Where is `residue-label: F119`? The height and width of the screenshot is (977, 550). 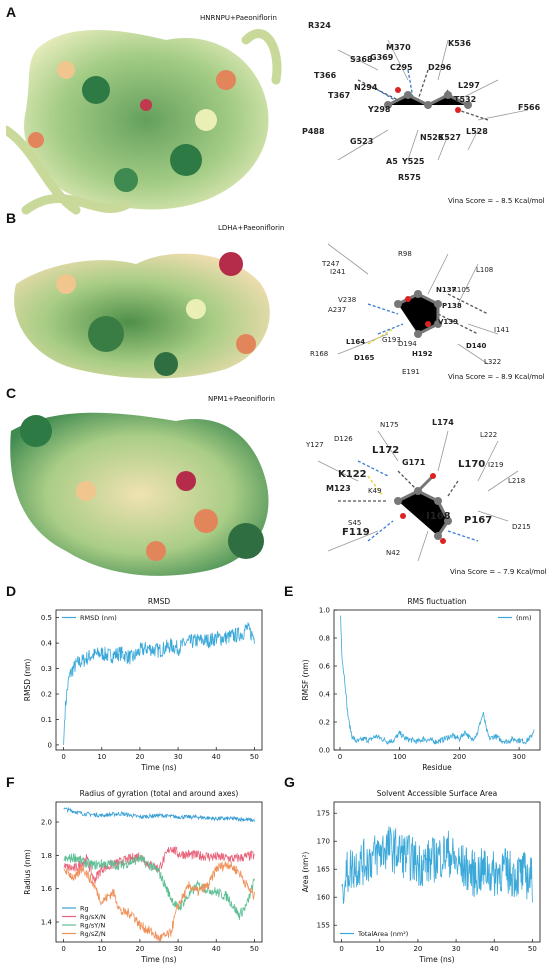 residue-label: F119 is located at coordinates (356, 532).